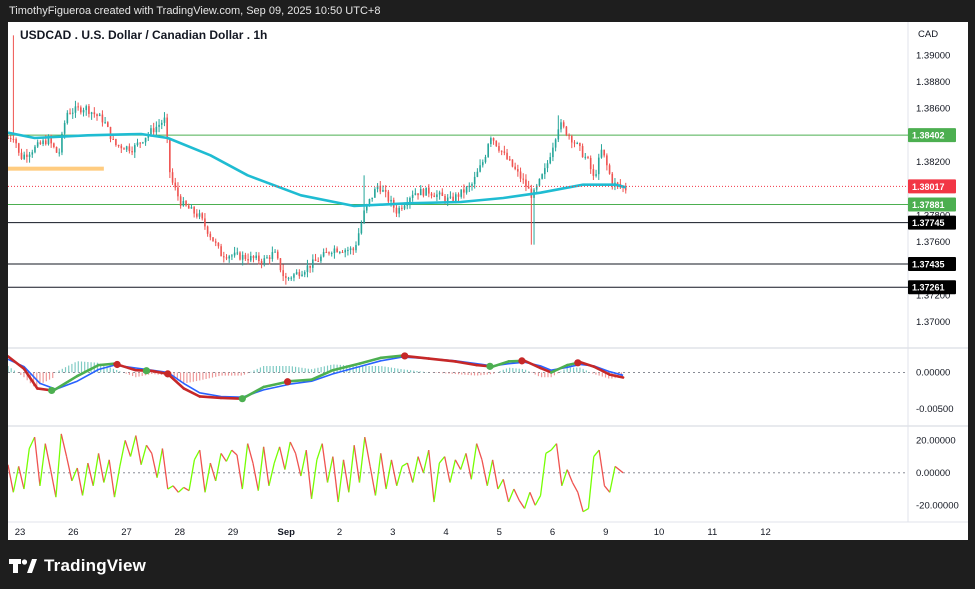 The height and width of the screenshot is (589, 975). Describe the element at coordinates (933, 473) in the screenshot. I see `osc-tick-label: 0.00000` at that location.